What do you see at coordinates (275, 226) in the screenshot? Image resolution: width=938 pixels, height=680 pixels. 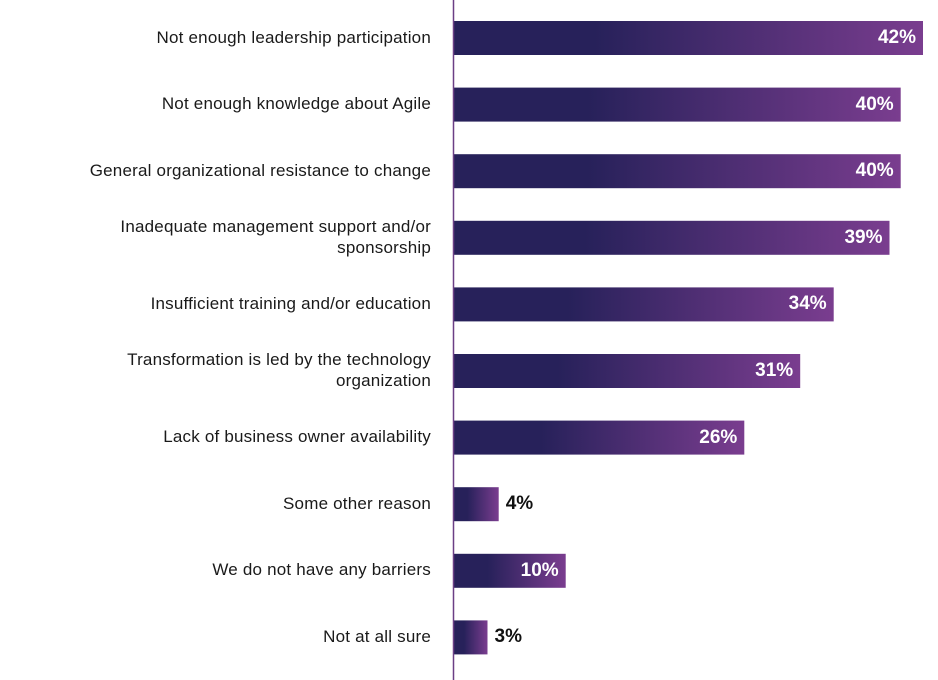 I see `category-label-line: Inadequate management support and/or` at bounding box center [275, 226].